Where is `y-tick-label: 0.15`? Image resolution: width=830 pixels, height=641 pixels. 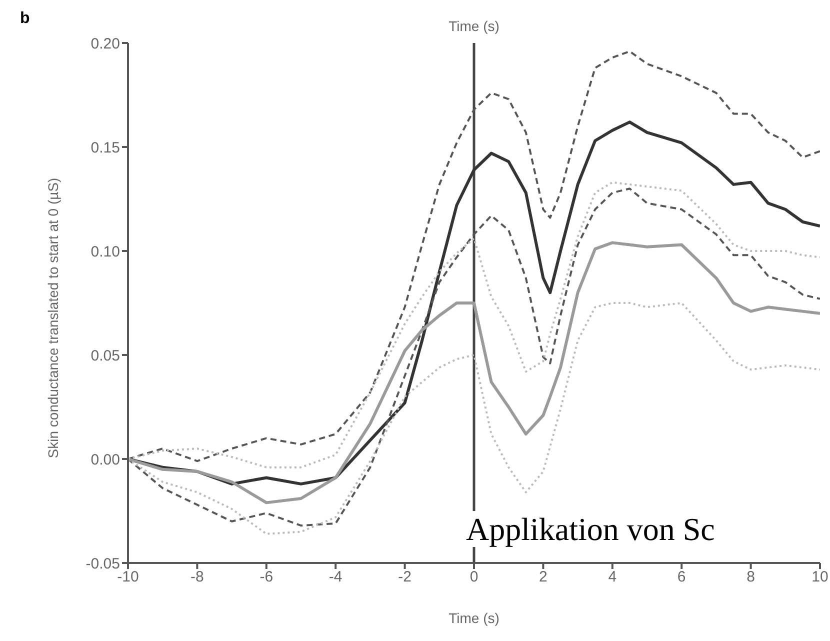 y-tick-label: 0.15 is located at coordinates (105, 147).